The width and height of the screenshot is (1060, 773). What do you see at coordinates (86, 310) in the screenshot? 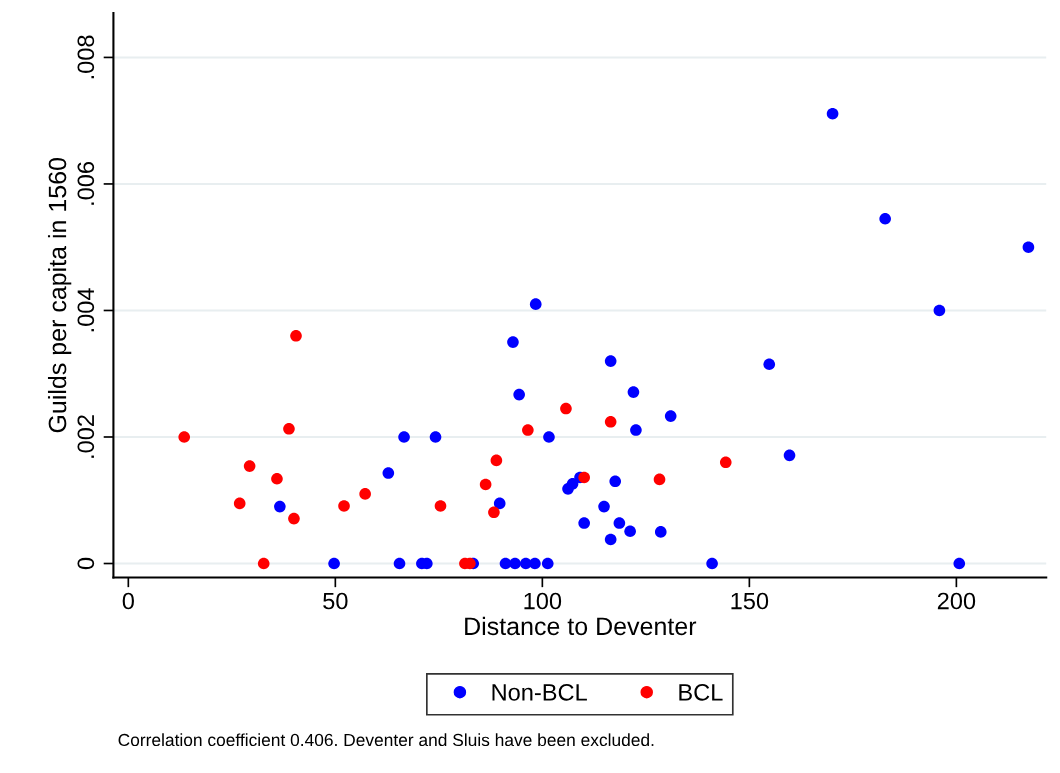
I see `y-tick-label: .004` at bounding box center [86, 310].